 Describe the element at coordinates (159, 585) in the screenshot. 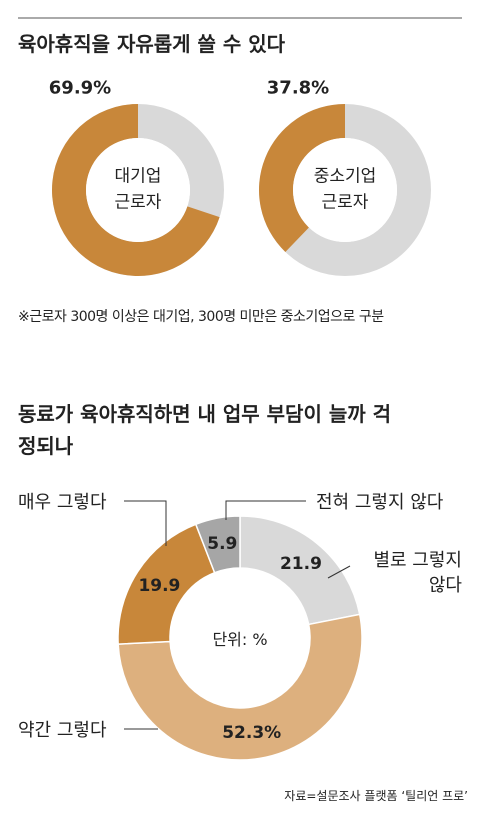

I see `value-label: 19.9` at that location.